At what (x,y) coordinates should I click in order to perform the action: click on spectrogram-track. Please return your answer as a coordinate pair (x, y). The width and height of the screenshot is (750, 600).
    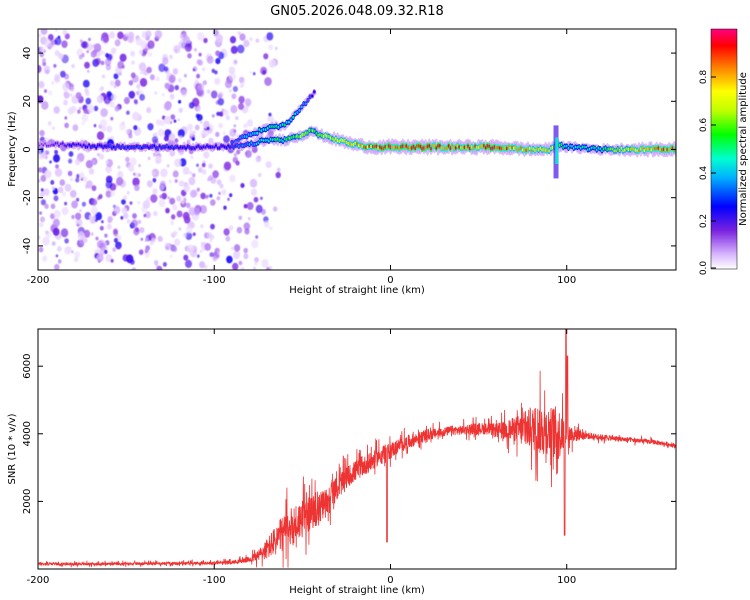
    Looking at the image, I should click on (357, 141).